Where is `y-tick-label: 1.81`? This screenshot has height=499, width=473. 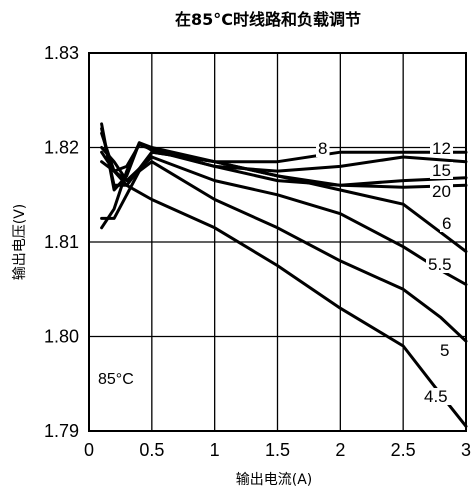
y-tick-label: 1.81 is located at coordinates (61, 242).